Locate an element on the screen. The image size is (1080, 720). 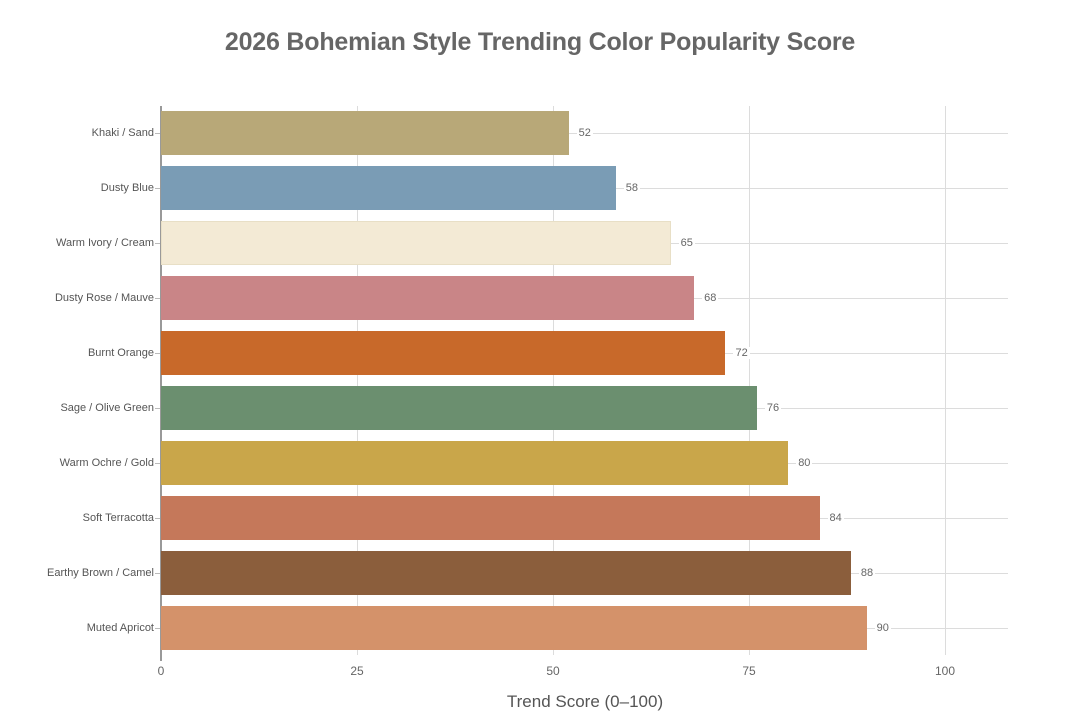
x-tick-label: 75 is located at coordinates (749, 671).